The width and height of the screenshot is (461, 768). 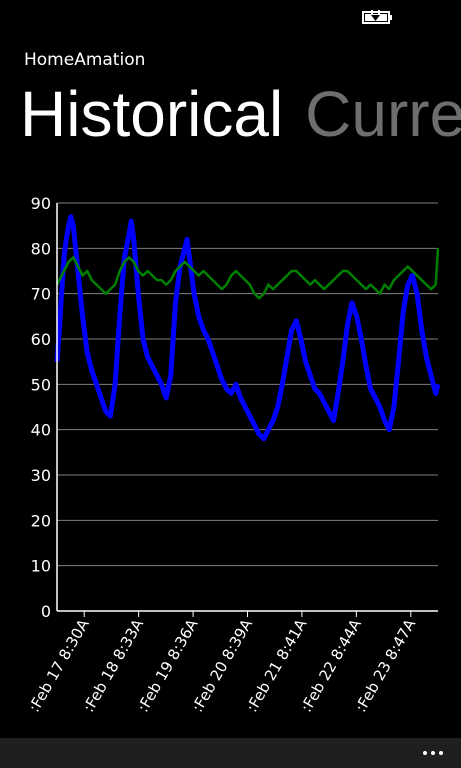 I want to click on pivot-header-current: Current, so click(x=383, y=114).